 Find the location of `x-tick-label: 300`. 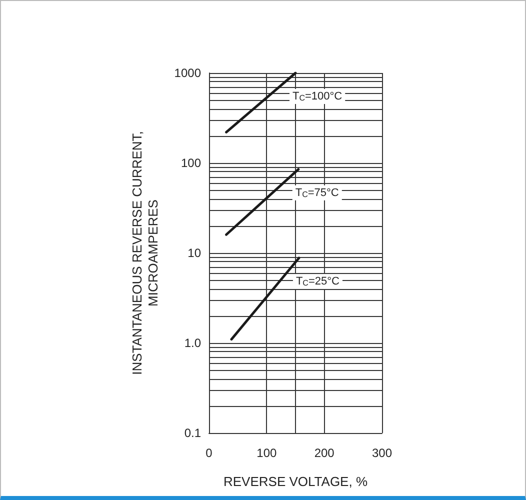

x-tick-label: 300 is located at coordinates (382, 453).